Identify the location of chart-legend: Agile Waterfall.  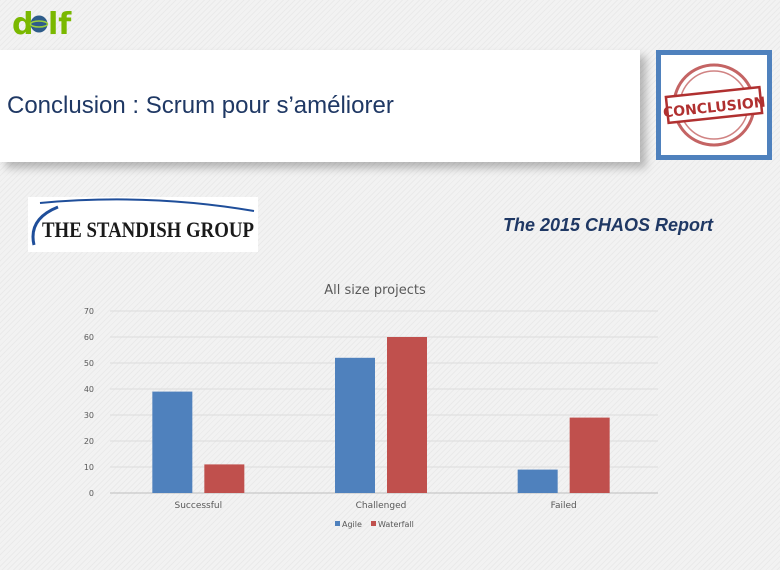
(374, 524).